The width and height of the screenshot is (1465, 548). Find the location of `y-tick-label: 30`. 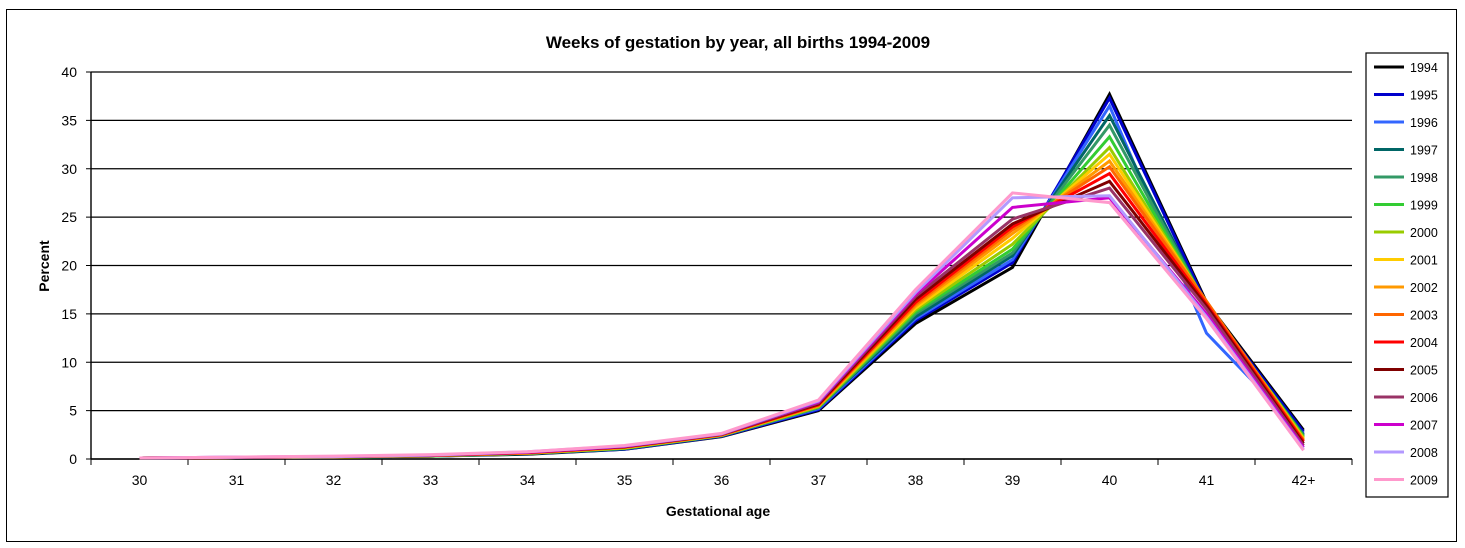

y-tick-label: 30 is located at coordinates (69, 169).